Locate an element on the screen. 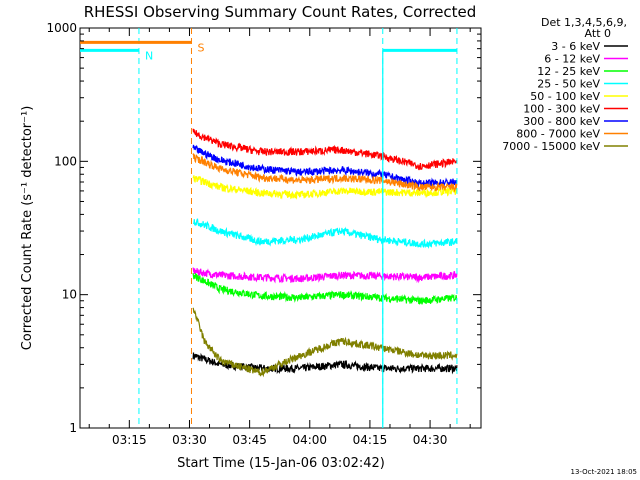  x-tick-label: 04:00 is located at coordinates (309, 440).